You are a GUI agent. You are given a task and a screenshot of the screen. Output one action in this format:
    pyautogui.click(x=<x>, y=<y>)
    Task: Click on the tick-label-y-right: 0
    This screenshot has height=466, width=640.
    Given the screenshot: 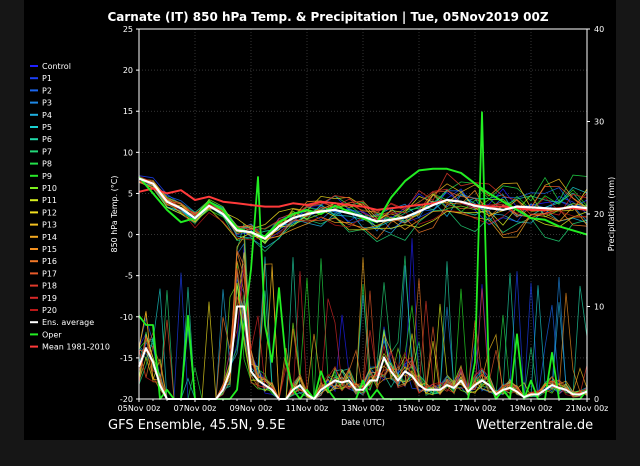 What is the action you would take?
    pyautogui.click(x=596, y=399)
    